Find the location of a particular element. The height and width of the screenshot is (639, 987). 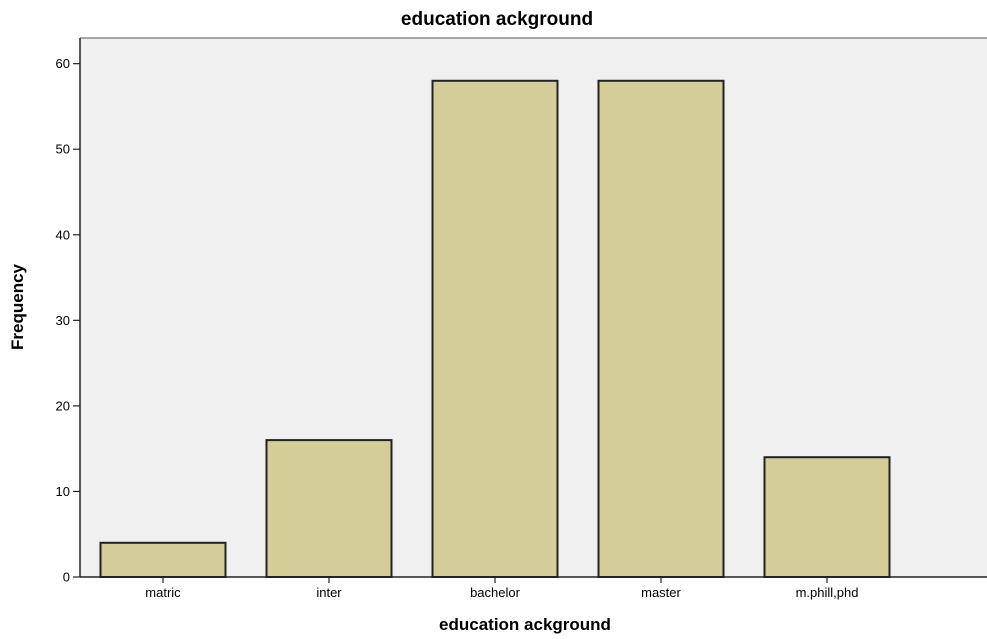

x-axis: matric inter bachelor master m.phill,phd is located at coordinates (533, 588).